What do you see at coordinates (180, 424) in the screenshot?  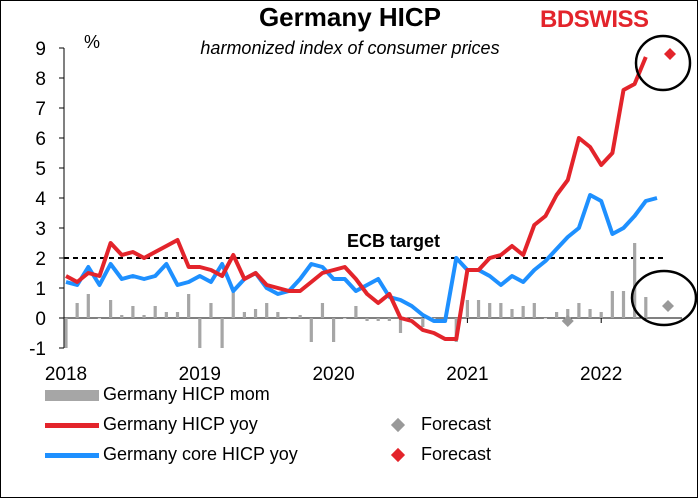 I see `legend-label-yoy: Germany HICP yoy` at bounding box center [180, 424].